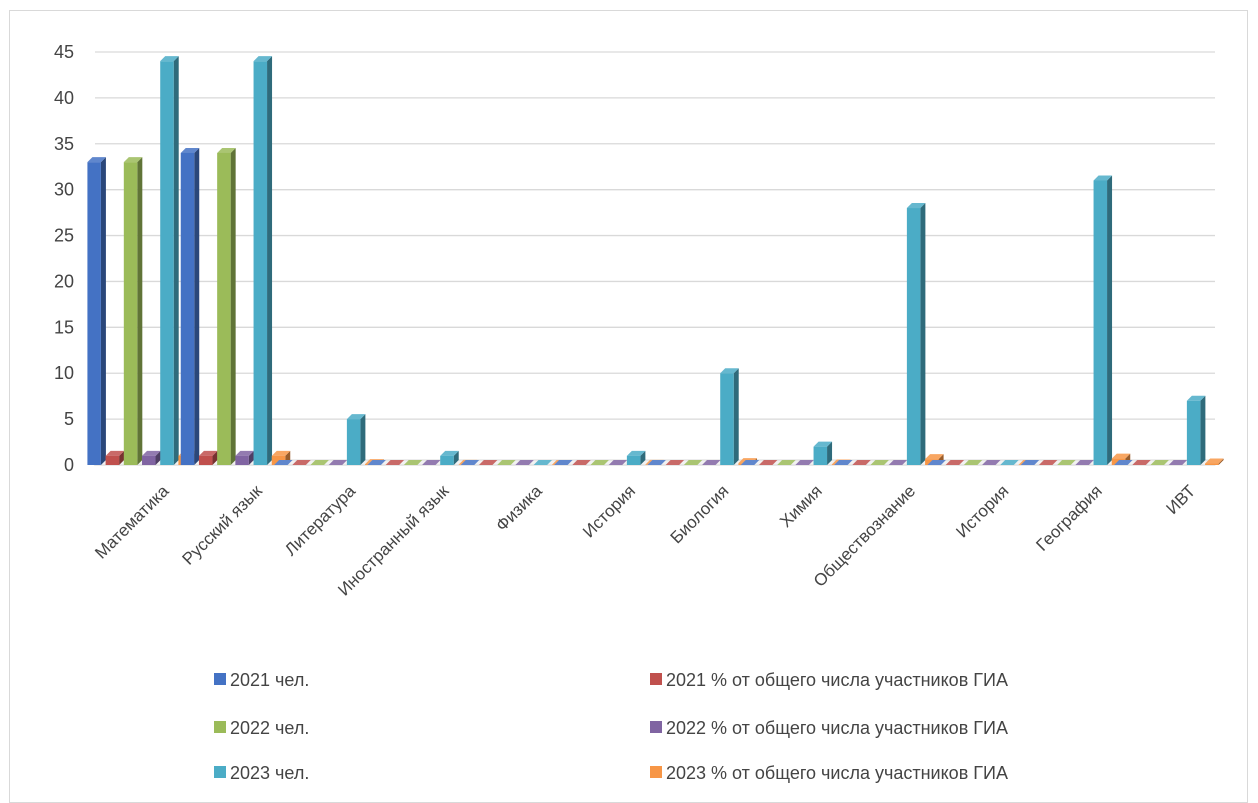 This screenshot has width=1258, height=803. What do you see at coordinates (64, 281) in the screenshot?
I see `y-tick-label: 20` at bounding box center [64, 281].